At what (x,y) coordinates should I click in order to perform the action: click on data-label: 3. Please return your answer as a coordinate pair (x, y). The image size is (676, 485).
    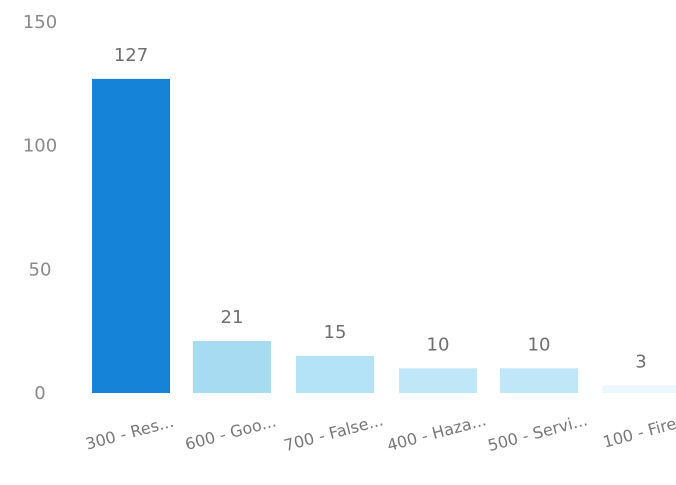
    Looking at the image, I should click on (640, 362).